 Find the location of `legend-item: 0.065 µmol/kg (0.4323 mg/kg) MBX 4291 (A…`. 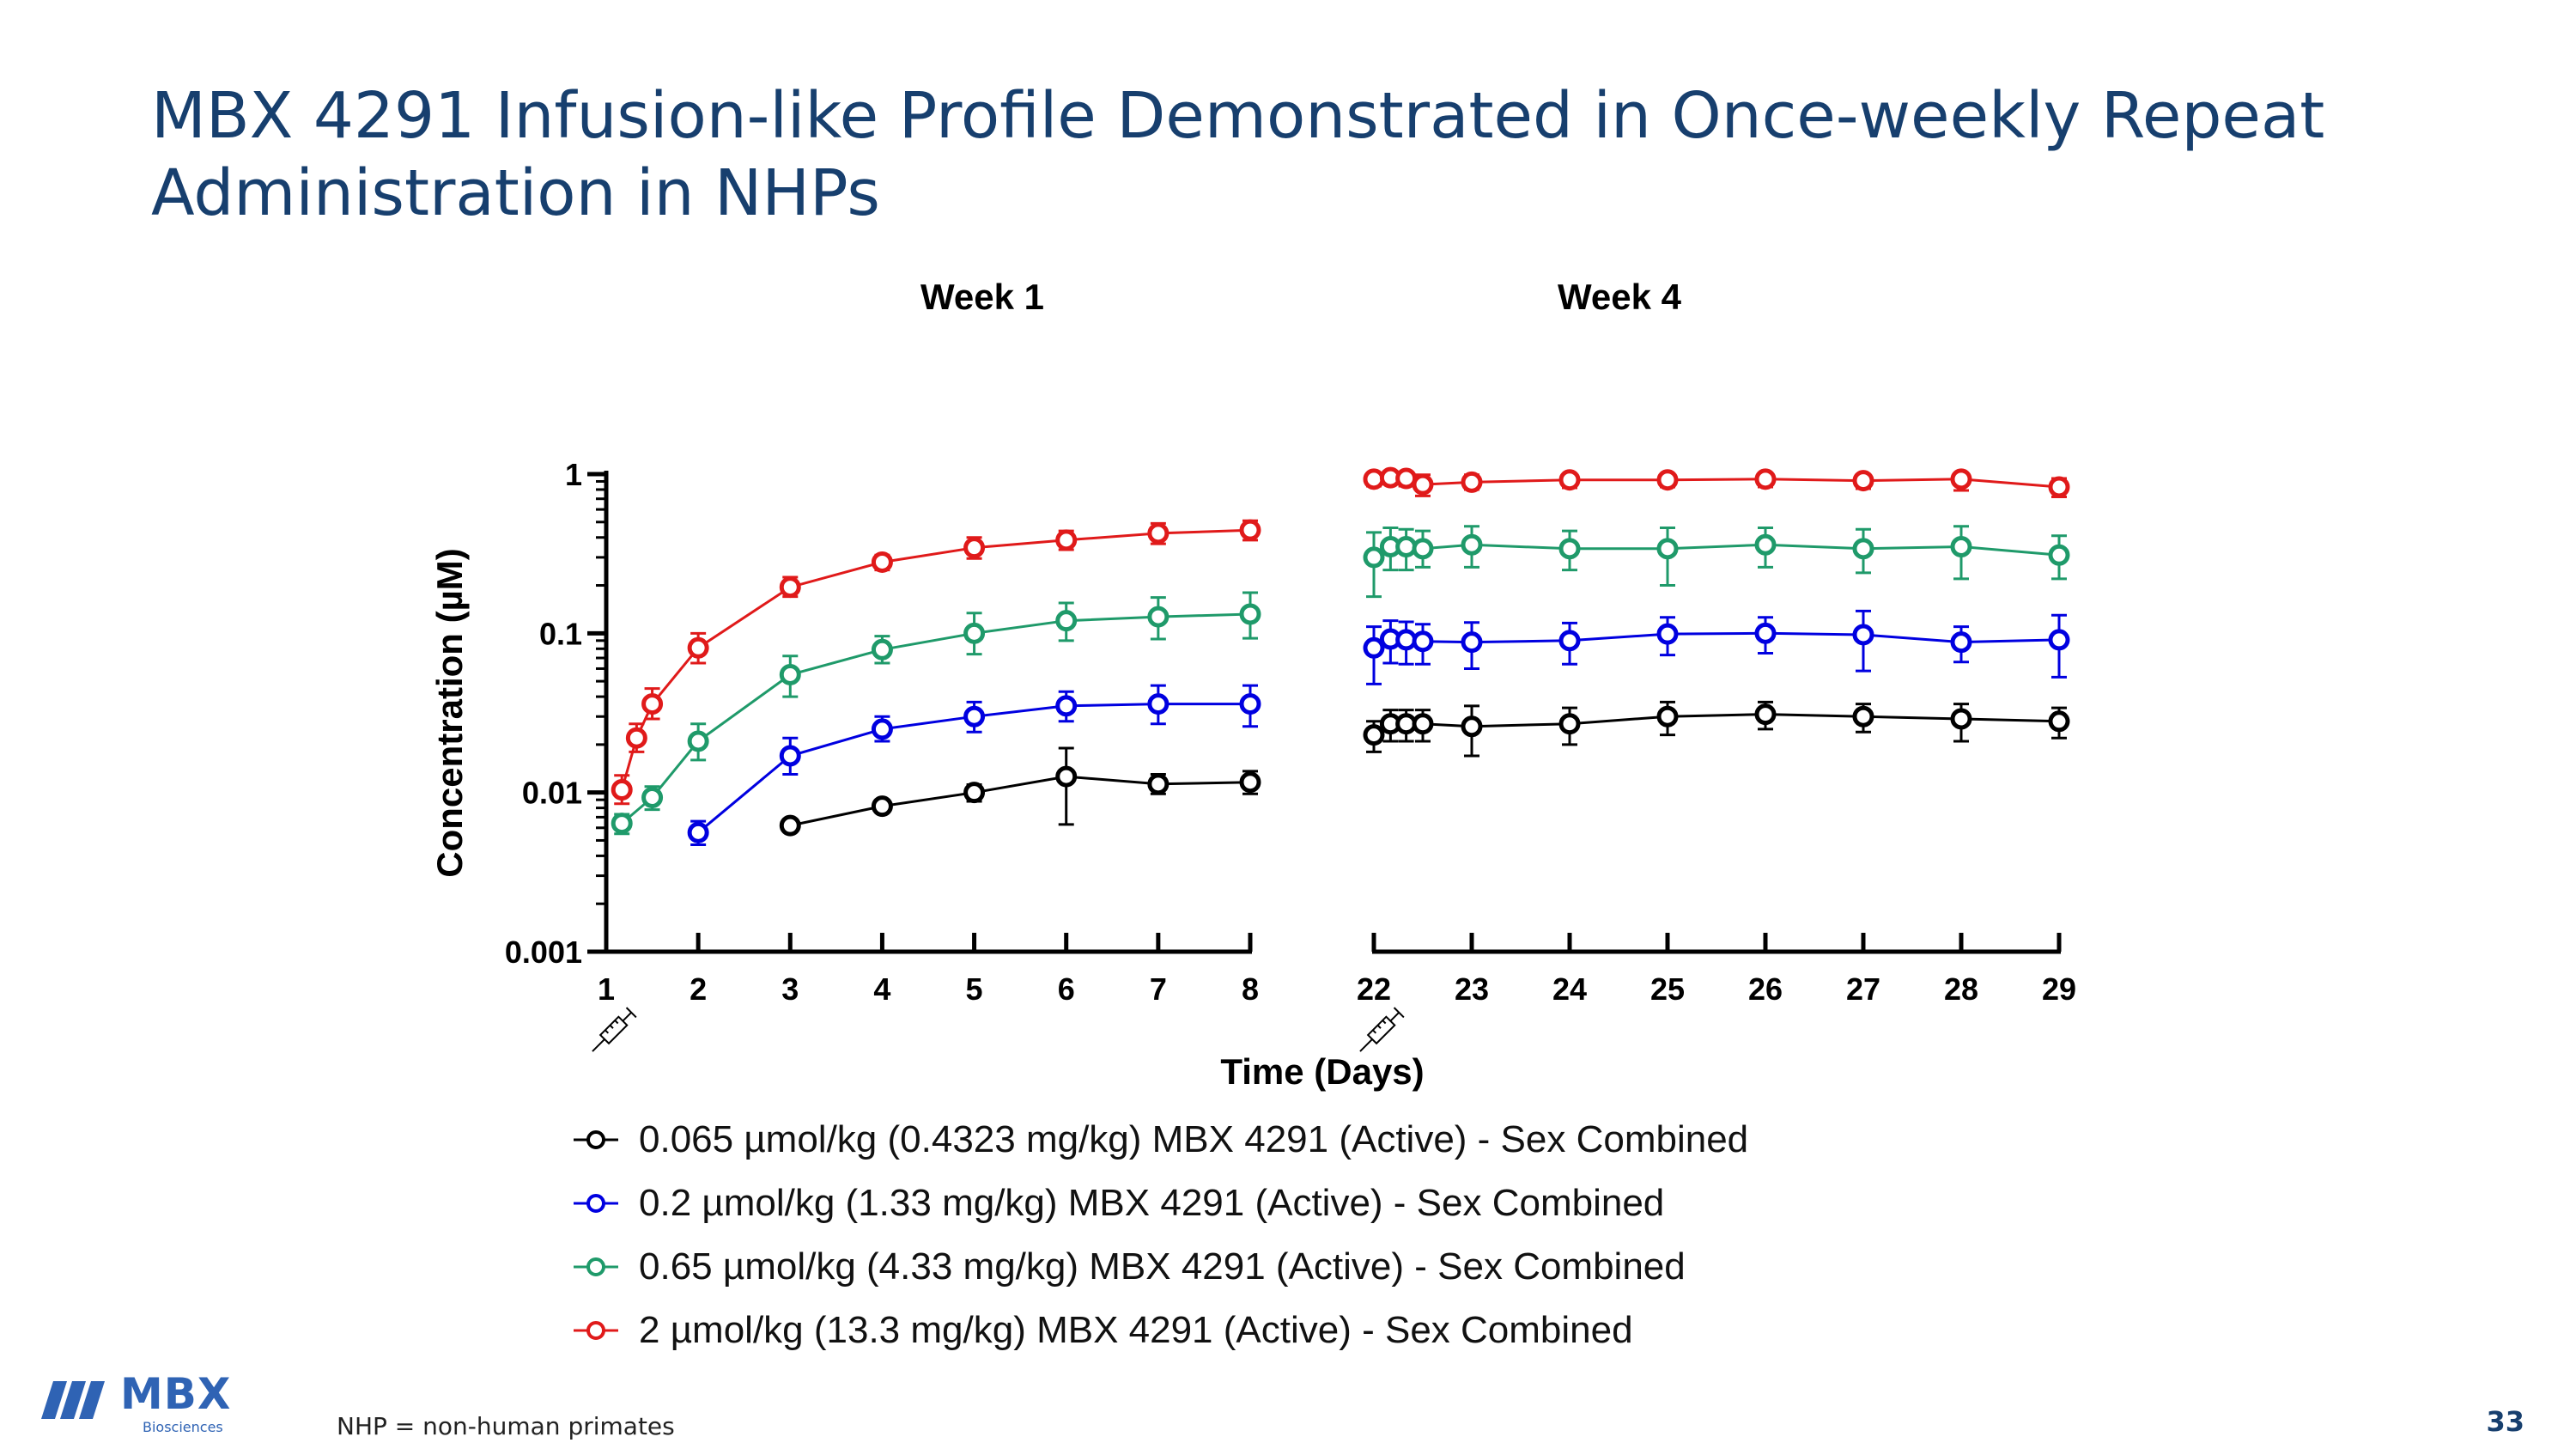

legend-item: 0.065 µmol/kg (0.4323 mg/kg) MBX 4291 (A… is located at coordinates (1160, 1140).